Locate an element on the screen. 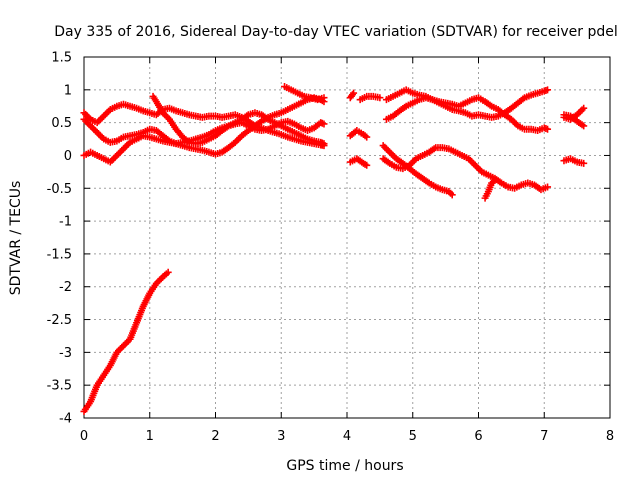  x-tick-label: 6 is located at coordinates (478, 436).